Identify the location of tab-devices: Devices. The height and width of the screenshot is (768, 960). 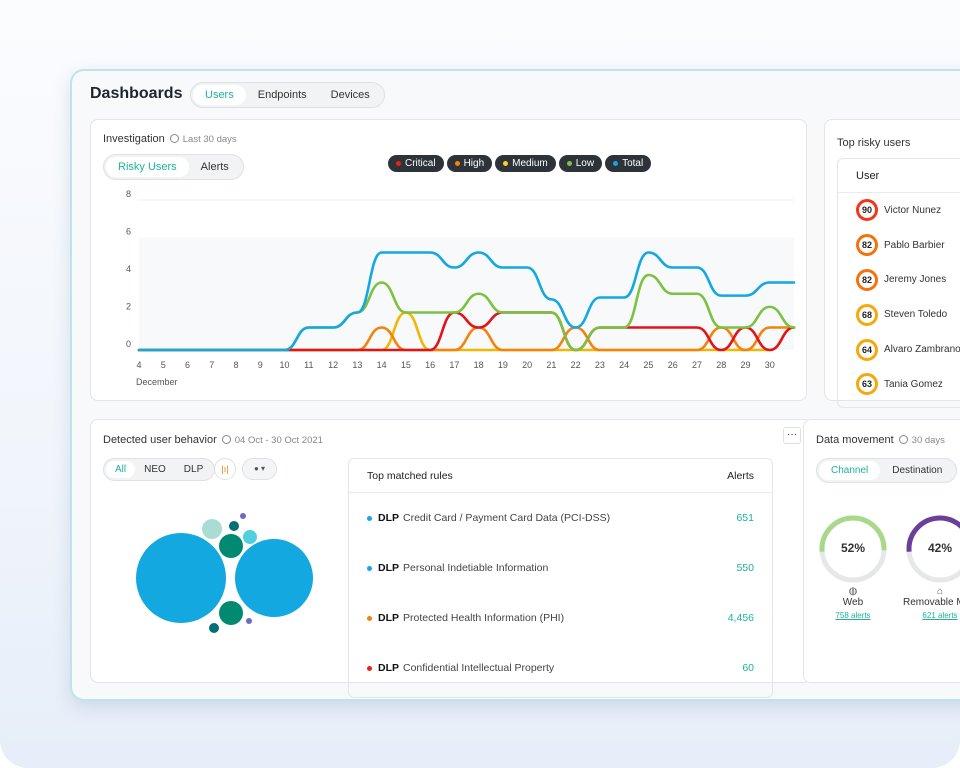
(350, 95).